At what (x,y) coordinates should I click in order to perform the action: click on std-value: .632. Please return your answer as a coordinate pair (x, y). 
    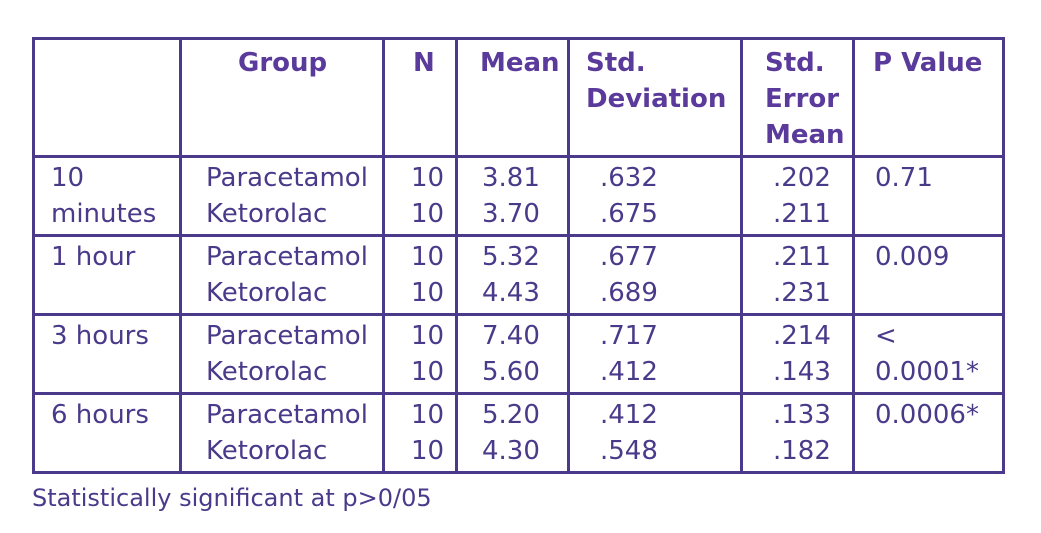
    Looking at the image, I should click on (629, 178).